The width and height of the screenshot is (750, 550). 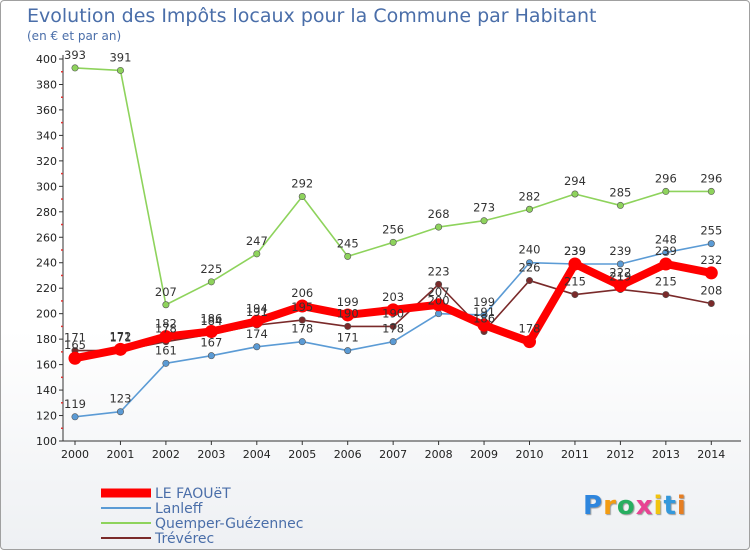 What do you see at coordinates (302, 184) in the screenshot?
I see `data-label: 292` at bounding box center [302, 184].